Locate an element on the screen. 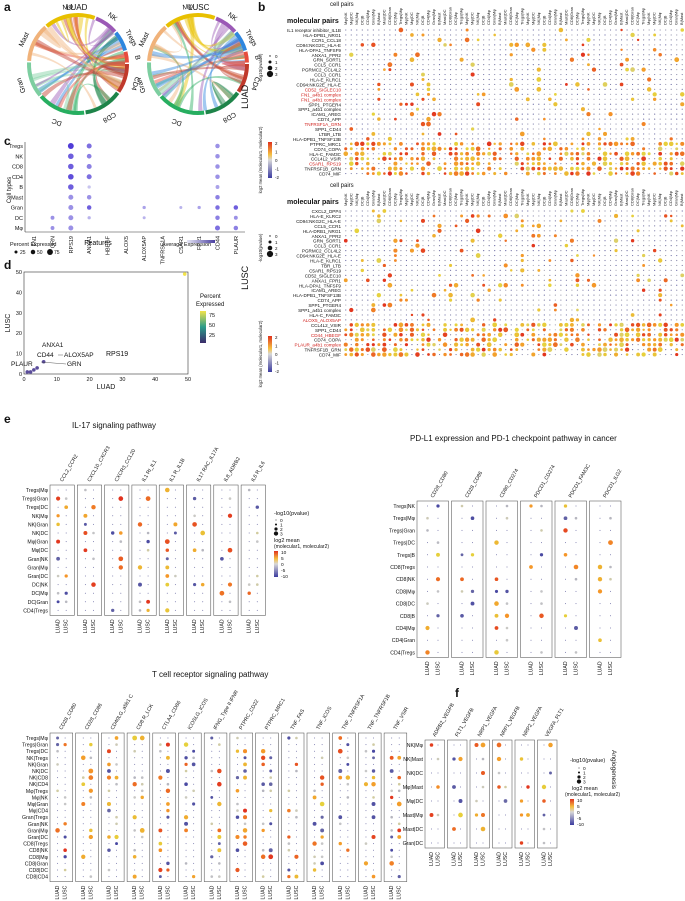 The height and width of the screenshot is (901, 685). e-row-label: Tregs|B is located at coordinates (406, 556).